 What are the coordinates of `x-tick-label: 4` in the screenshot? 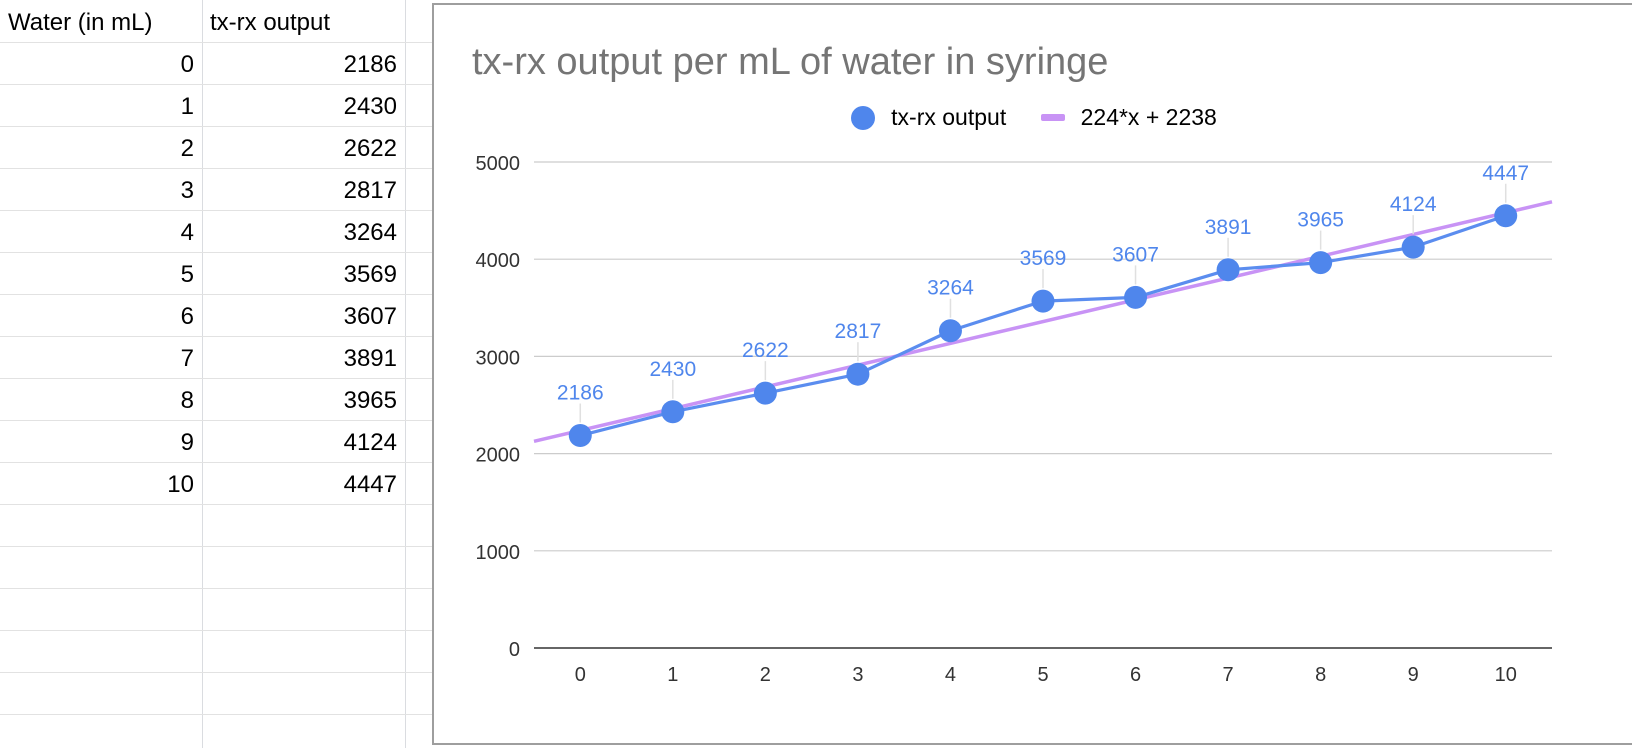 It's located at (950, 675).